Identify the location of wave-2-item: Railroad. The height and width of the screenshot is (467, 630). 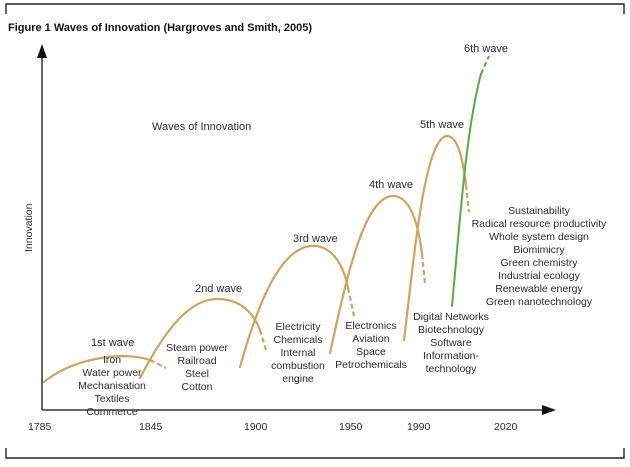
(196, 361).